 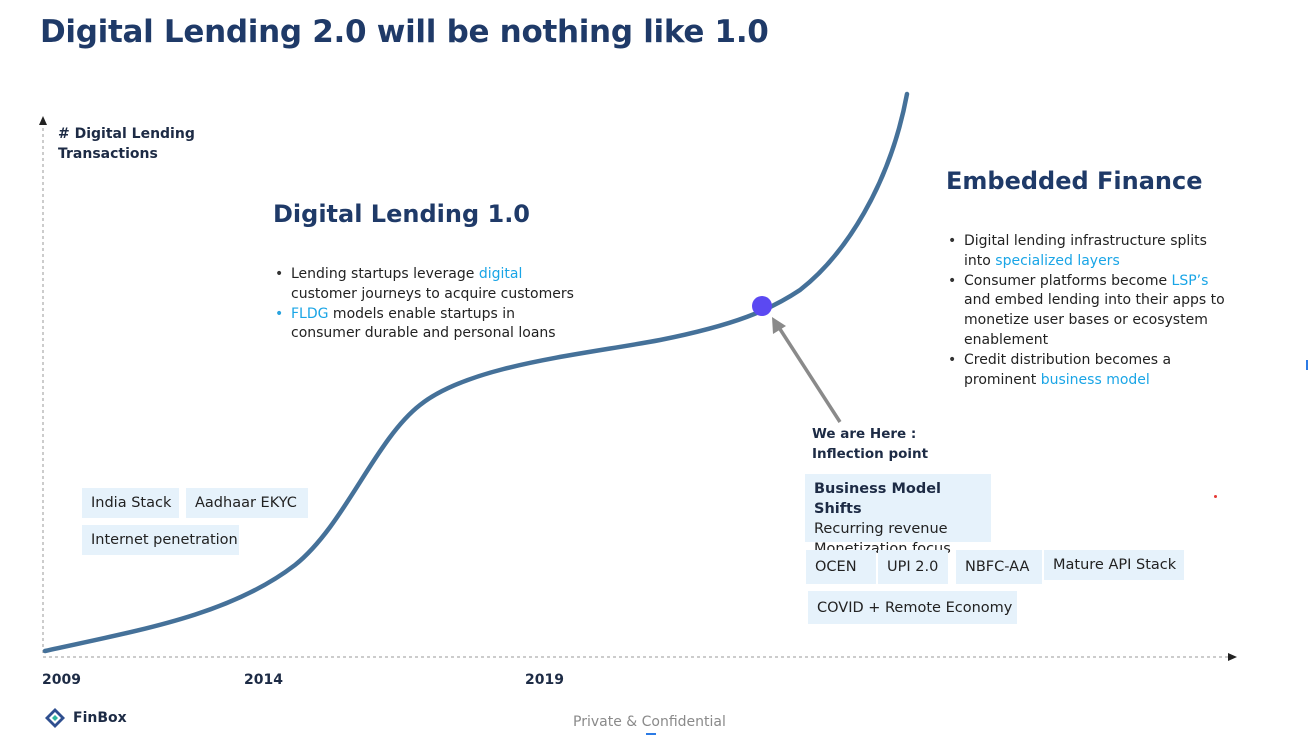 I want to click on pointer-arrow-icon, so click(x=779, y=325).